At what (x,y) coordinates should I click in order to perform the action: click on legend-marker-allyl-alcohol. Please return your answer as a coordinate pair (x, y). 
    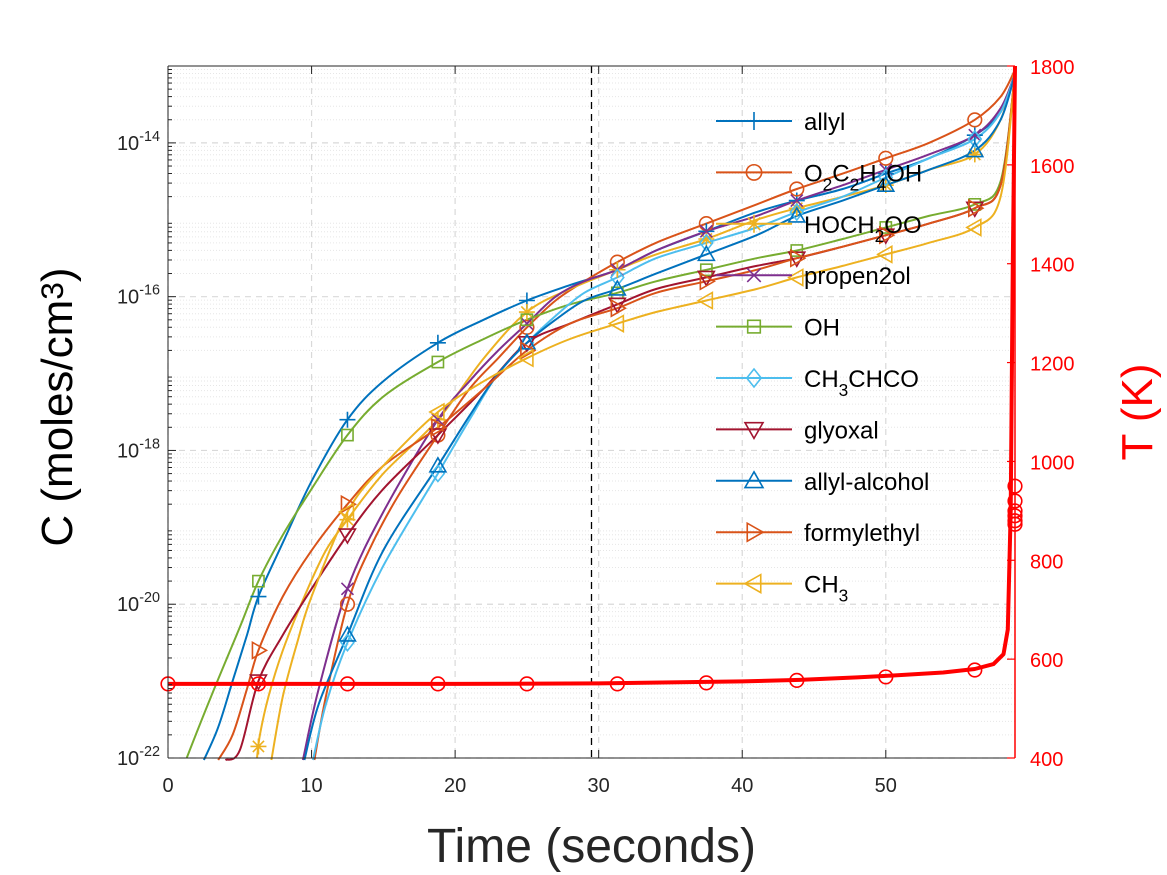
    Looking at the image, I should click on (754, 479).